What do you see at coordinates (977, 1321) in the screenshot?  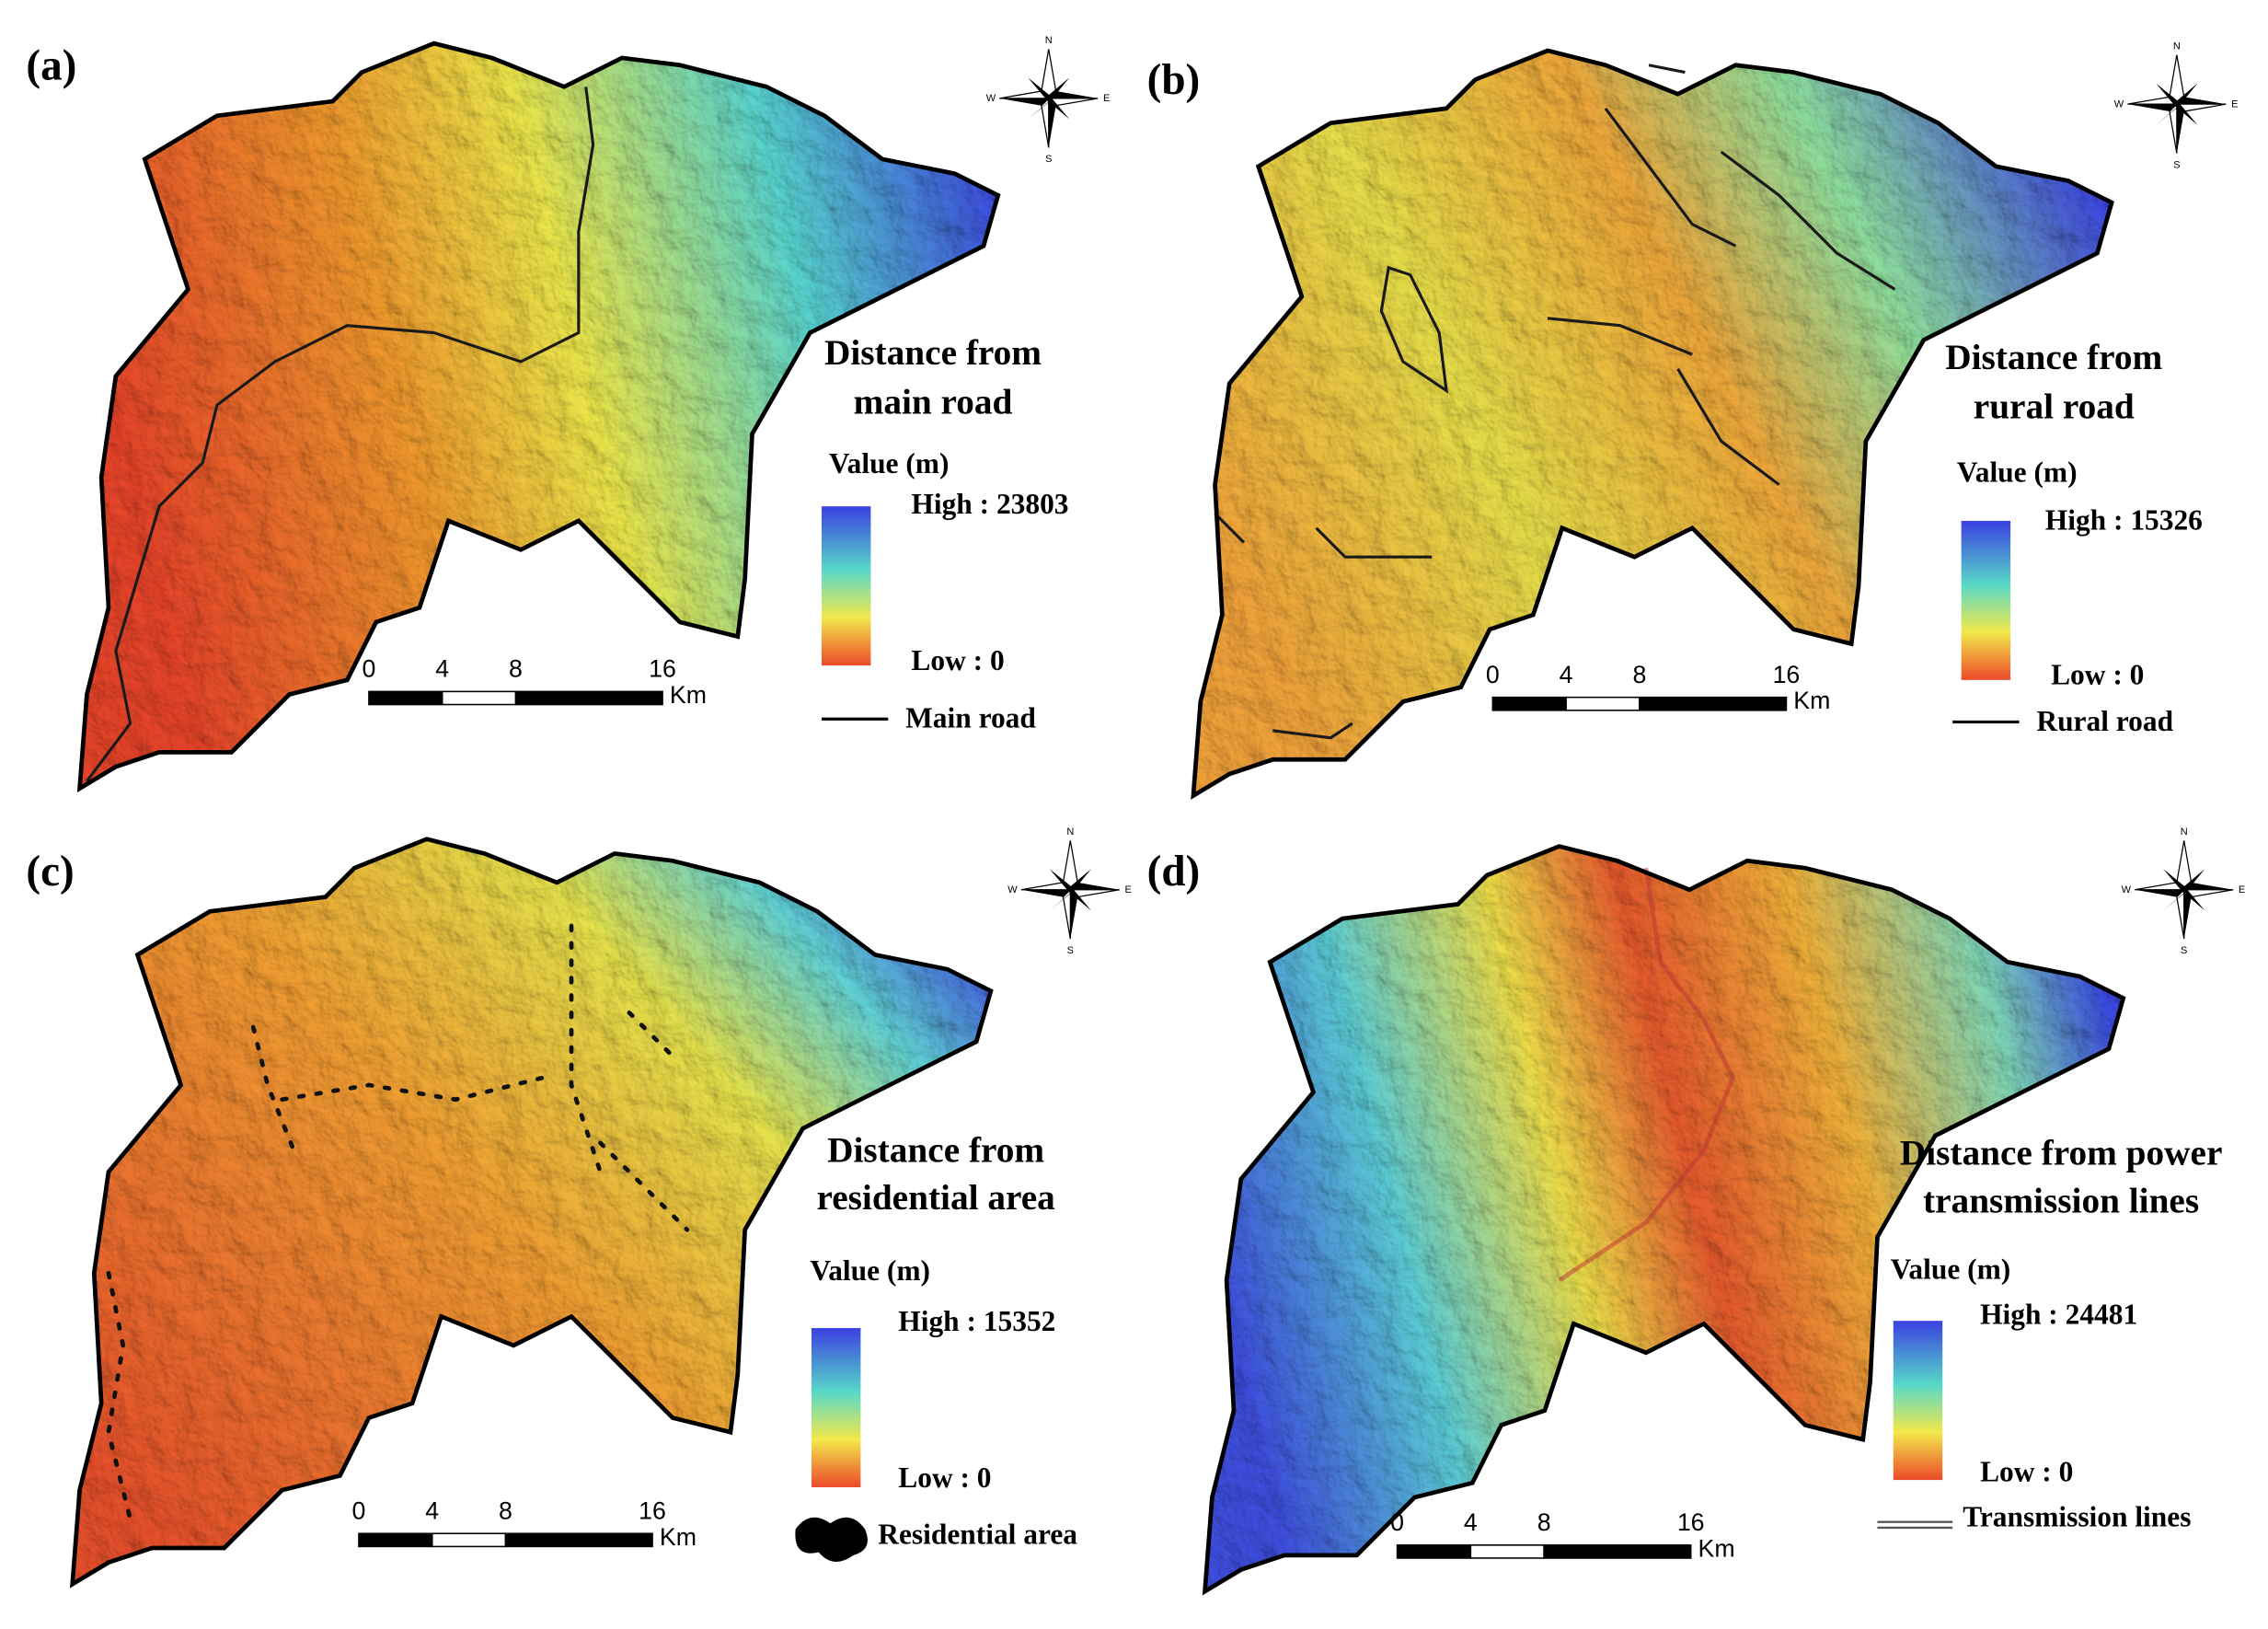 I see `high-label: High : 15352` at bounding box center [977, 1321].